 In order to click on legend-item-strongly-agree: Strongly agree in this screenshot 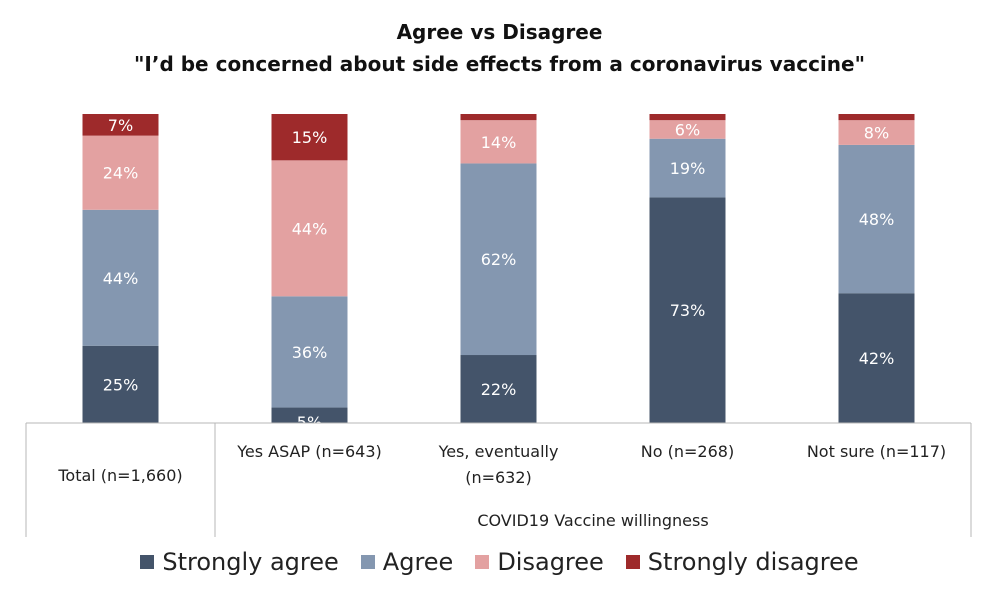, I will do `click(239, 562)`.